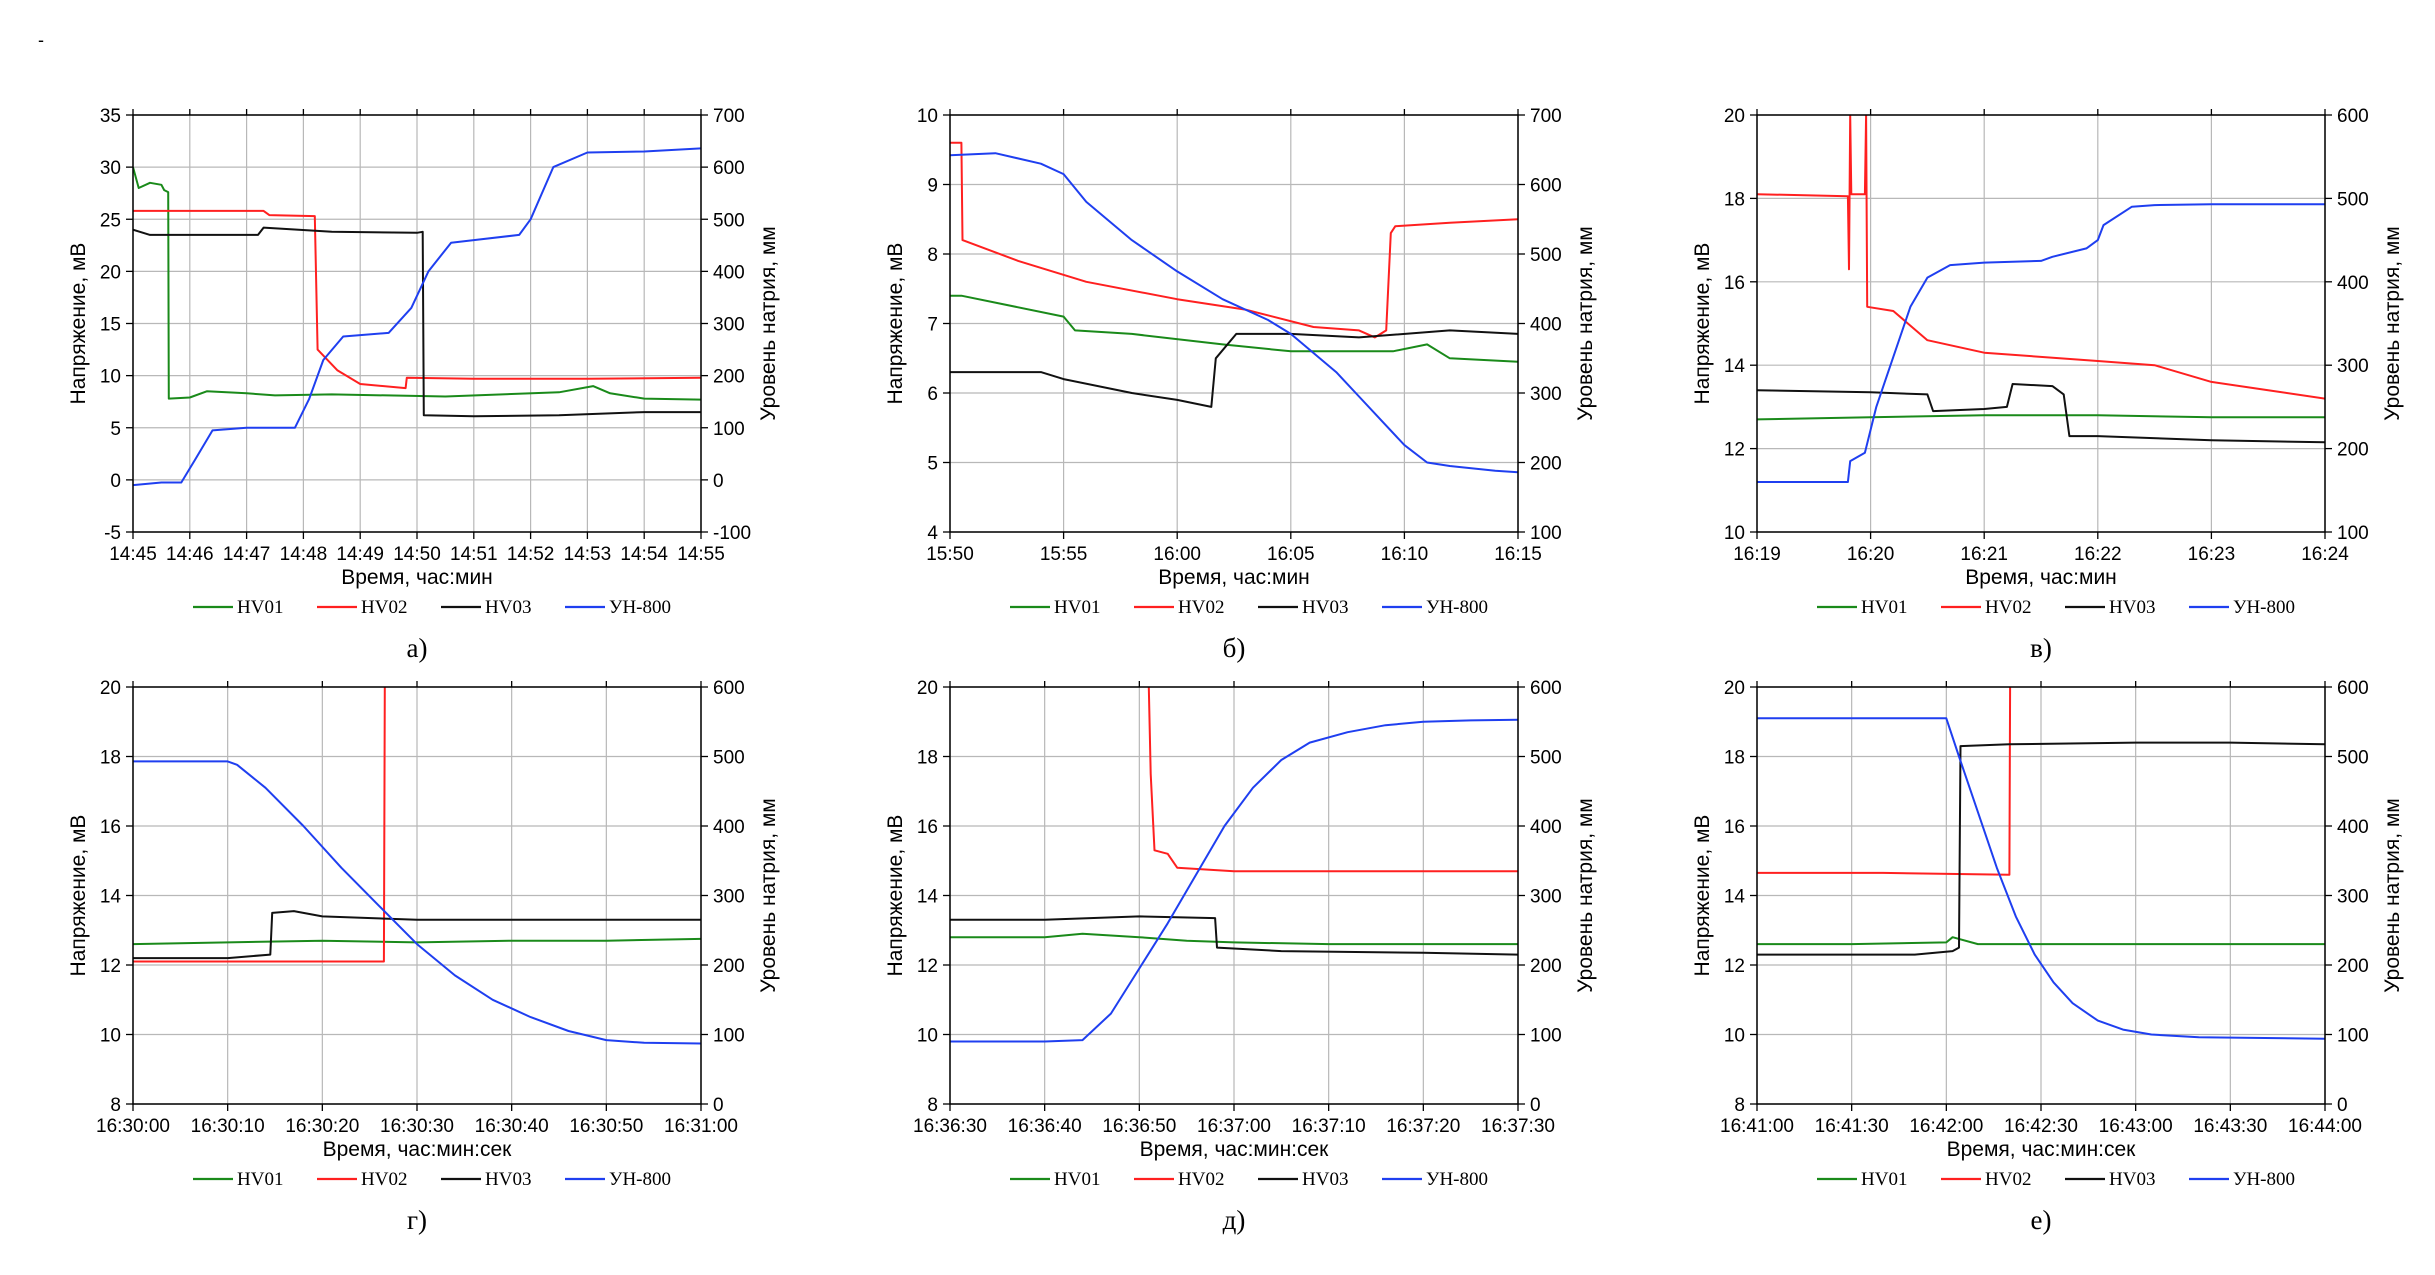  Describe the element at coordinates (2342, 1105) in the screenshot. I see `y2-tick-label: 0` at that location.